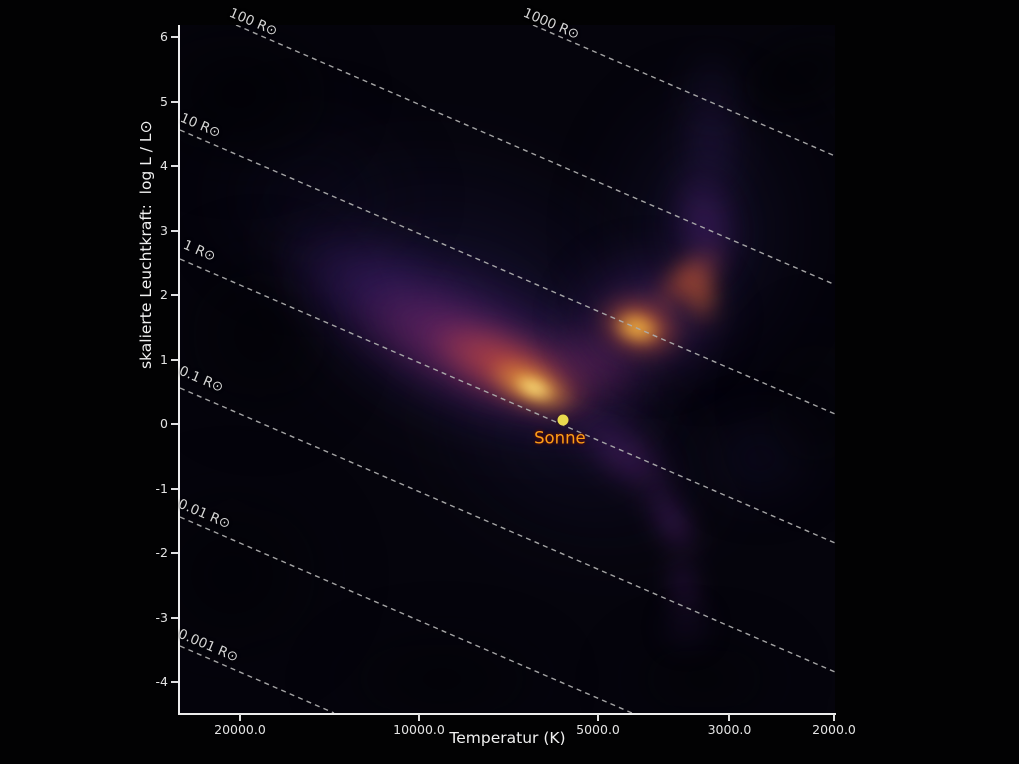  Describe the element at coordinates (164, 423) in the screenshot. I see `y-tick-label: 0` at that location.